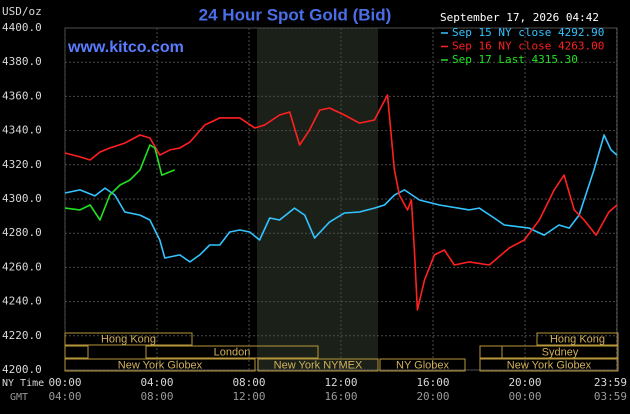  Describe the element at coordinates (340, 396) in the screenshot. I see `gmt-tick-label: 16:00` at that location.